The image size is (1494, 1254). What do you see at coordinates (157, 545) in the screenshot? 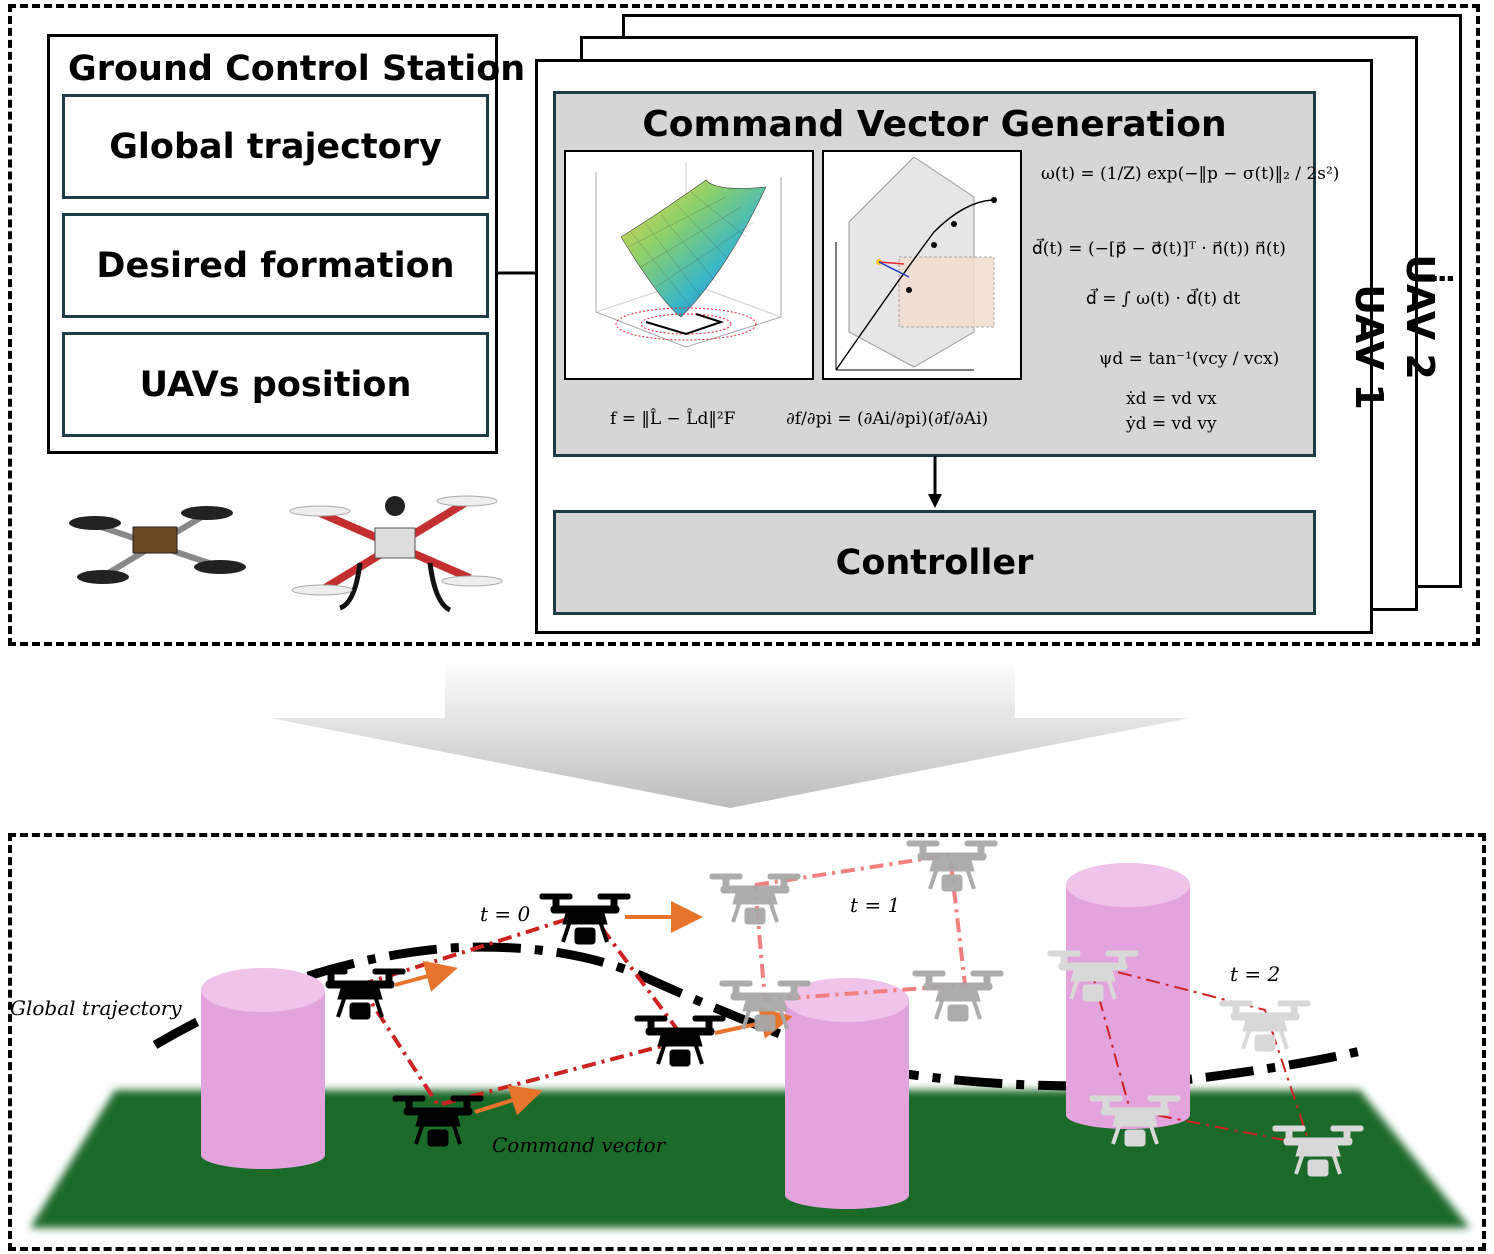
I see `small-quadrotor-image` at bounding box center [157, 545].